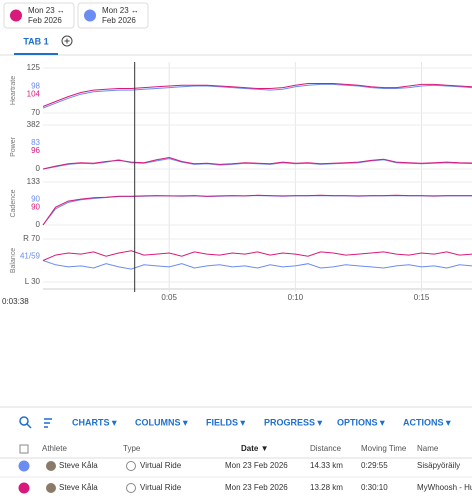  Describe the element at coordinates (326, 465) in the screenshot. I see `cell: 14.33 km` at that location.